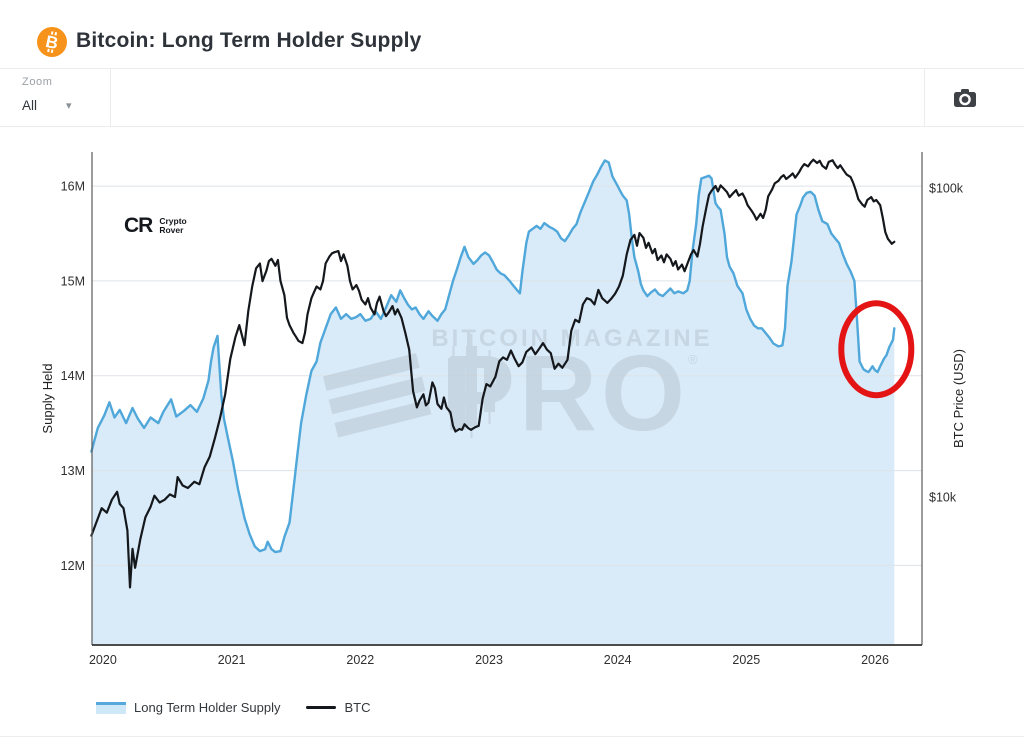 The width and height of the screenshot is (1024, 742). Describe the element at coordinates (73, 471) in the screenshot. I see `y-left-tick-label: 13M` at that location.